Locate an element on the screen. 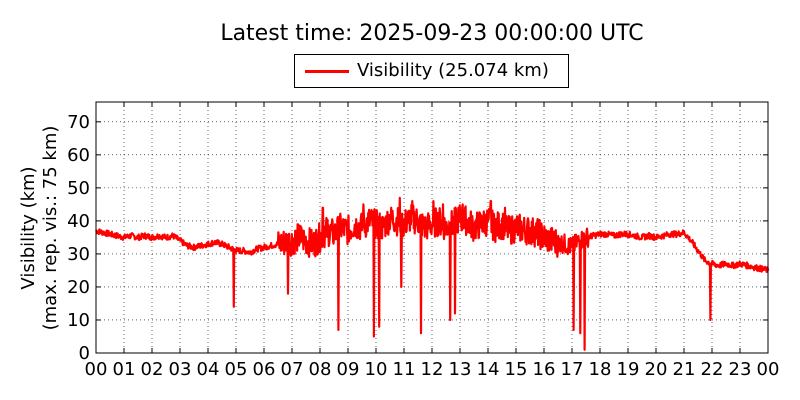 This screenshot has height=400, width=800. x-tick-label: 14 is located at coordinates (488, 369).